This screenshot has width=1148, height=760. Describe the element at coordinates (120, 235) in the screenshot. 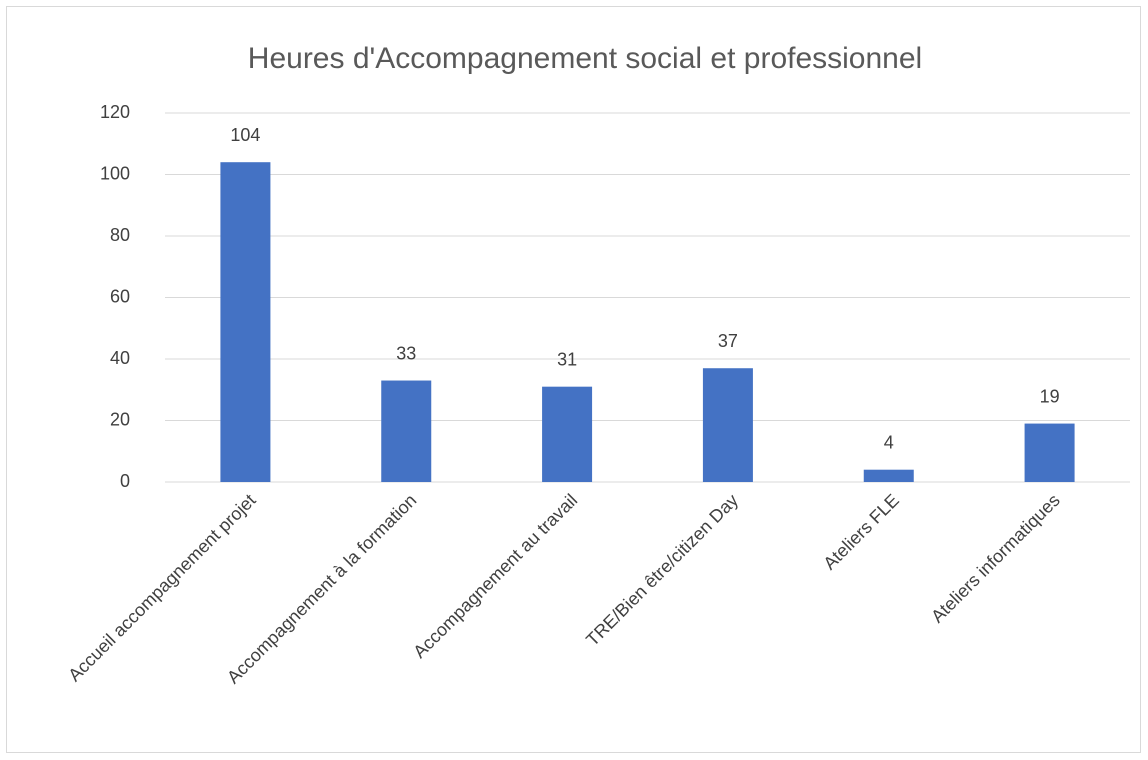

I see `y-tick-label: 80` at that location.